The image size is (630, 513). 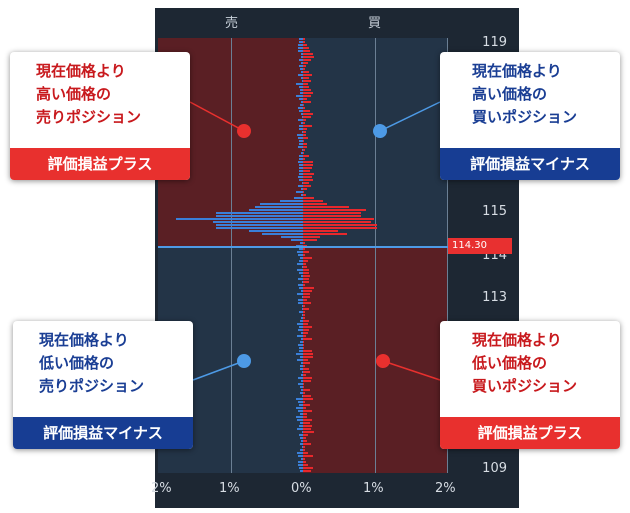 I want to click on price-tick-119: 119, so click(x=494, y=42).